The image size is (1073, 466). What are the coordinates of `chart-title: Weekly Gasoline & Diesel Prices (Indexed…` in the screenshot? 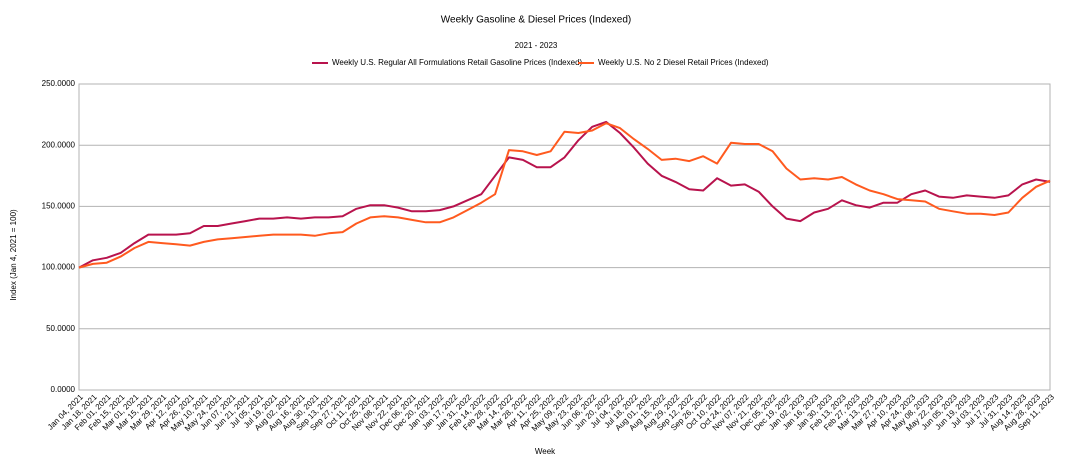 It's located at (536, 20).